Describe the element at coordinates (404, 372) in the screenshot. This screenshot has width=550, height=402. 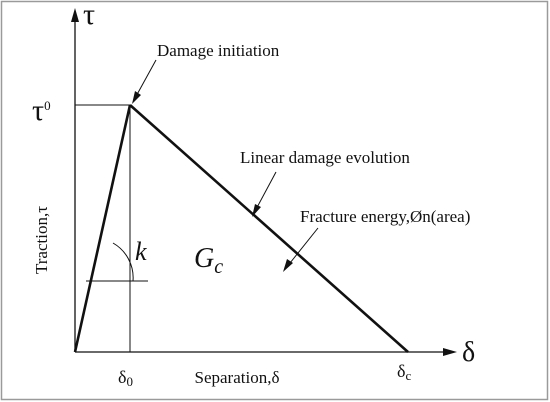
I see `final-separation-label: δc` at that location.